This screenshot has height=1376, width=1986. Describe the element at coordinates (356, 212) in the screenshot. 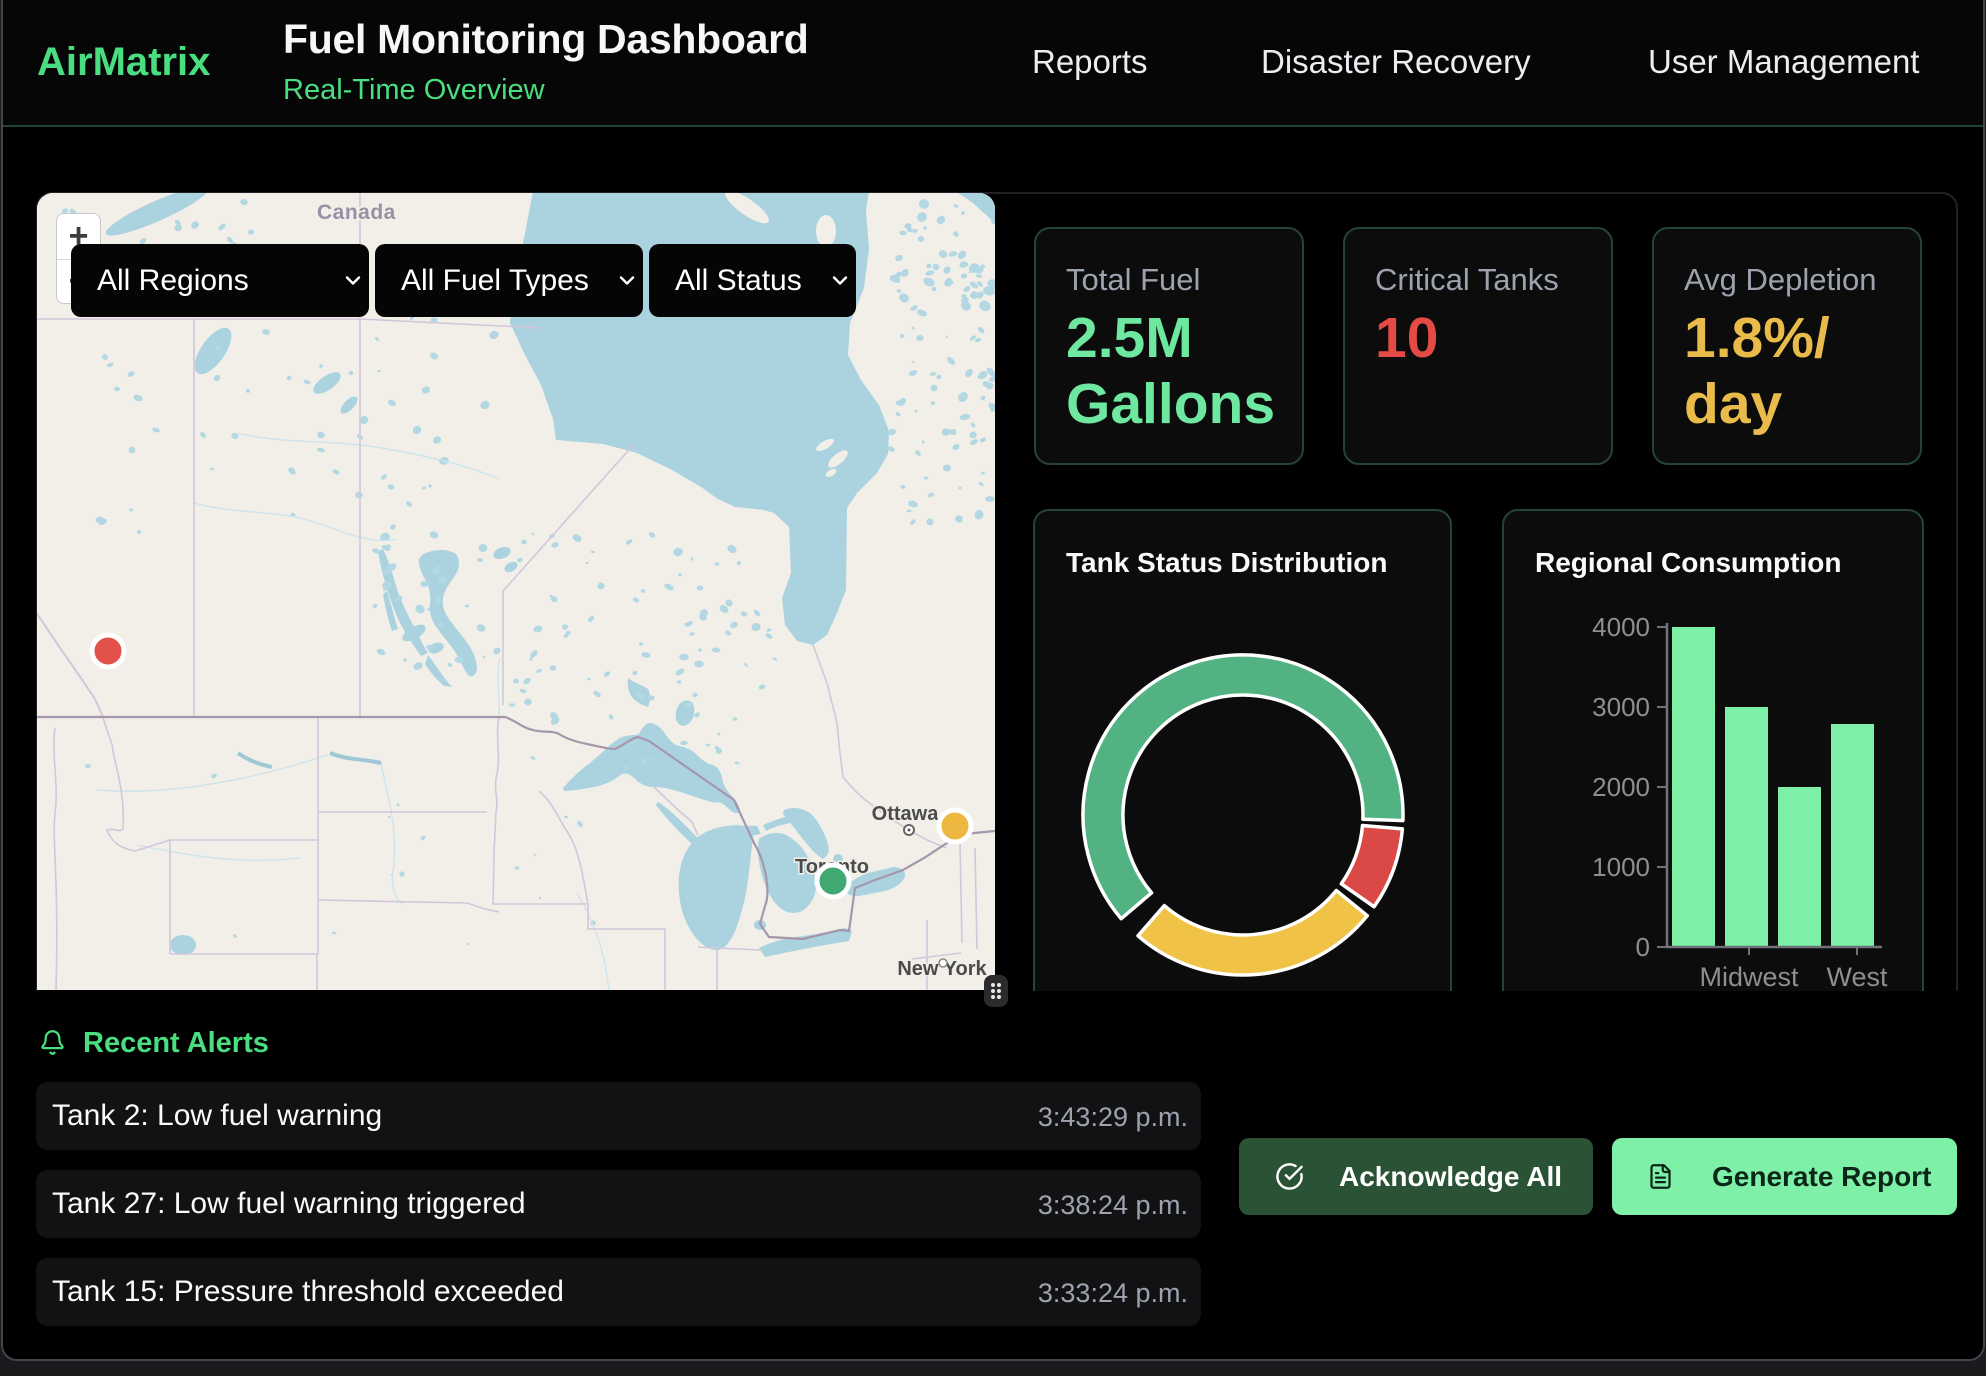

I see `svg-text: Canada` at that location.